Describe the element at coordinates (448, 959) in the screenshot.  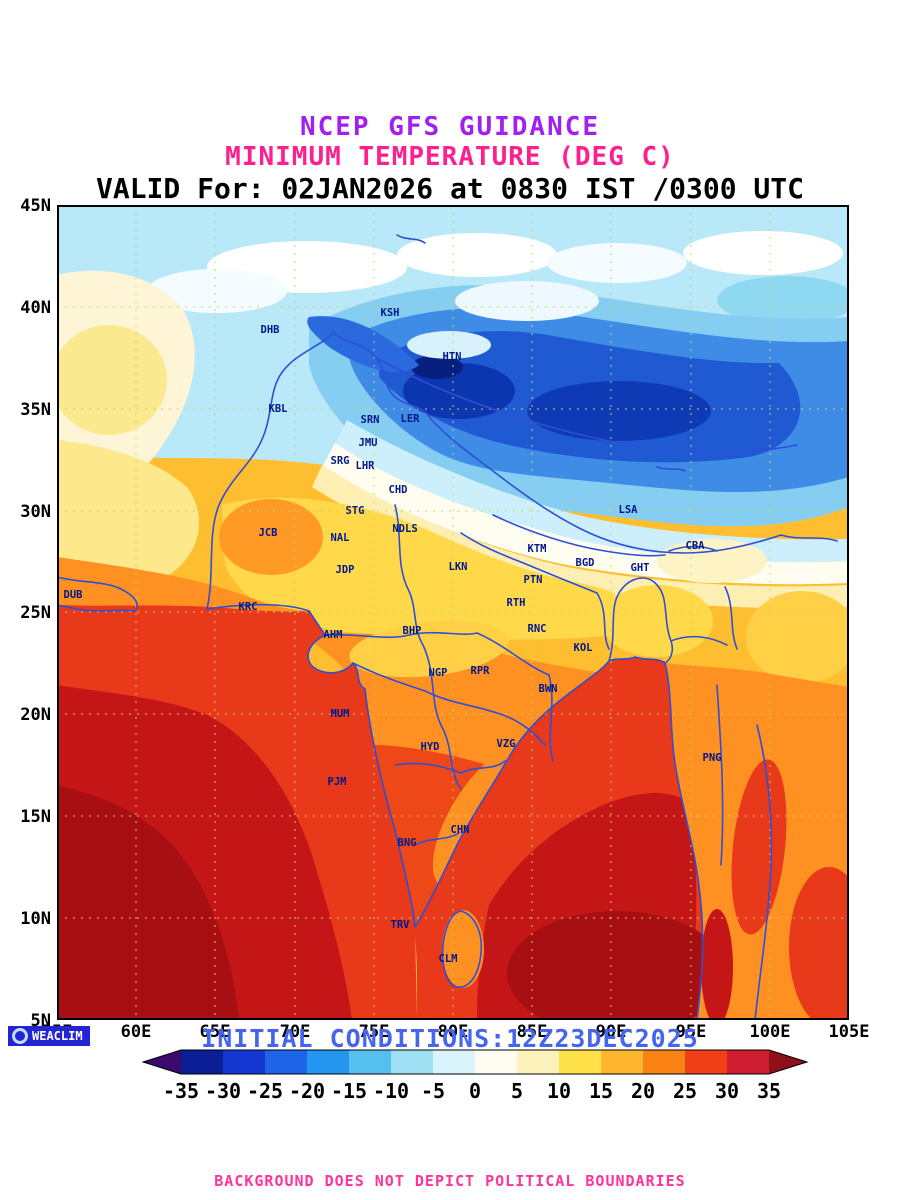
I see `station-label-clm: CLM` at that location.